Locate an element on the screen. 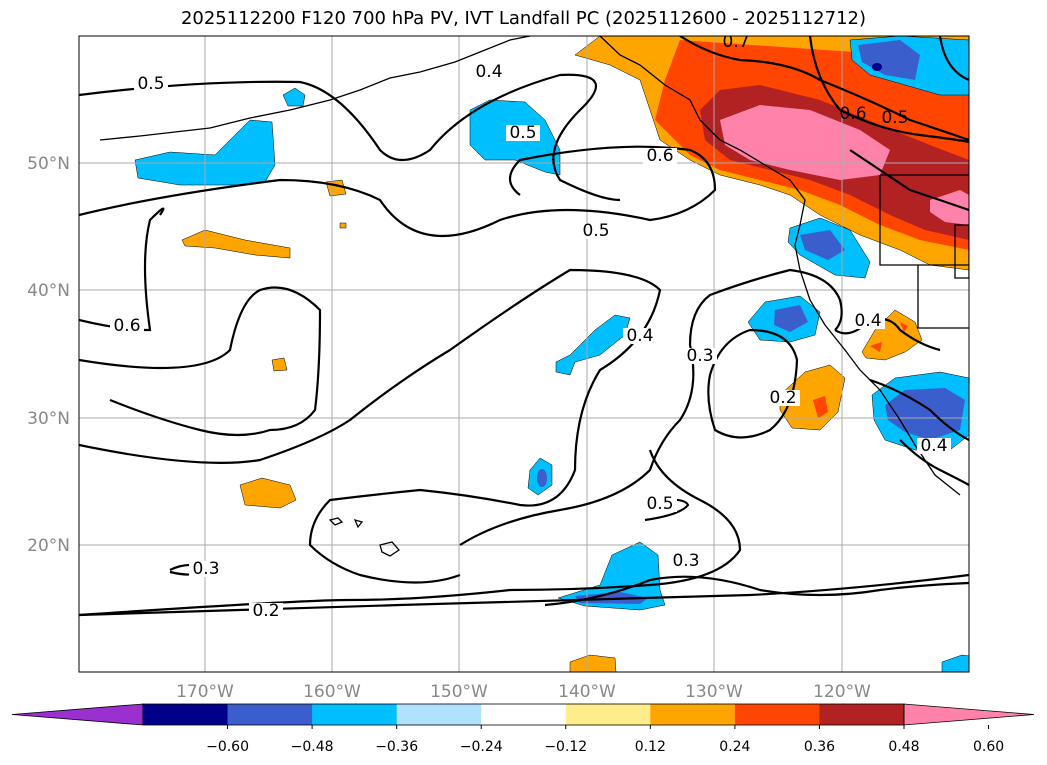  colorbar-tick-label: −0.12 is located at coordinates (565, 747).